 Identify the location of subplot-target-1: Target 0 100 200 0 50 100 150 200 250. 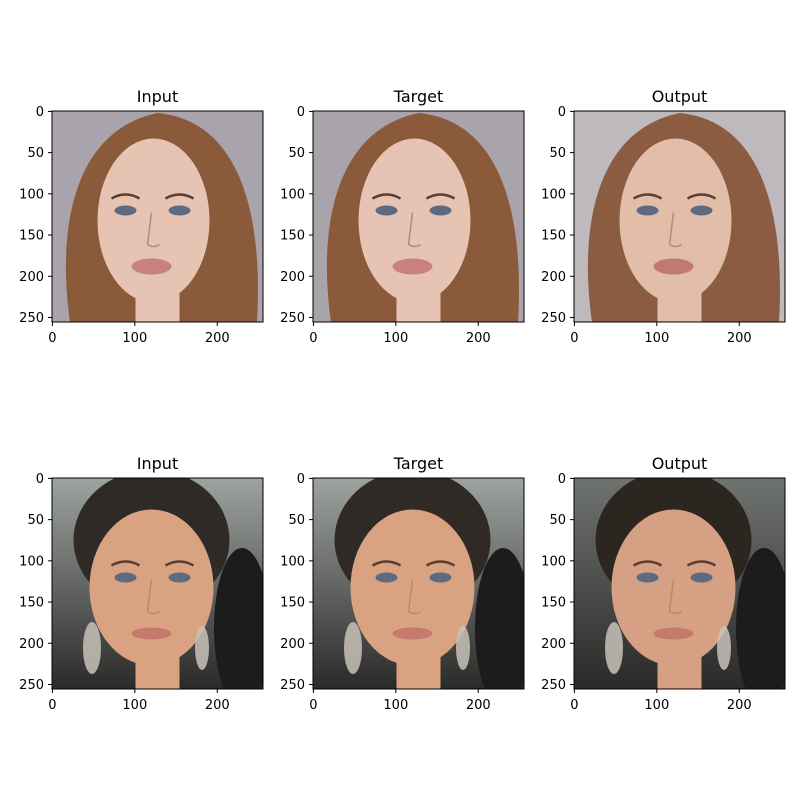
(402, 216).